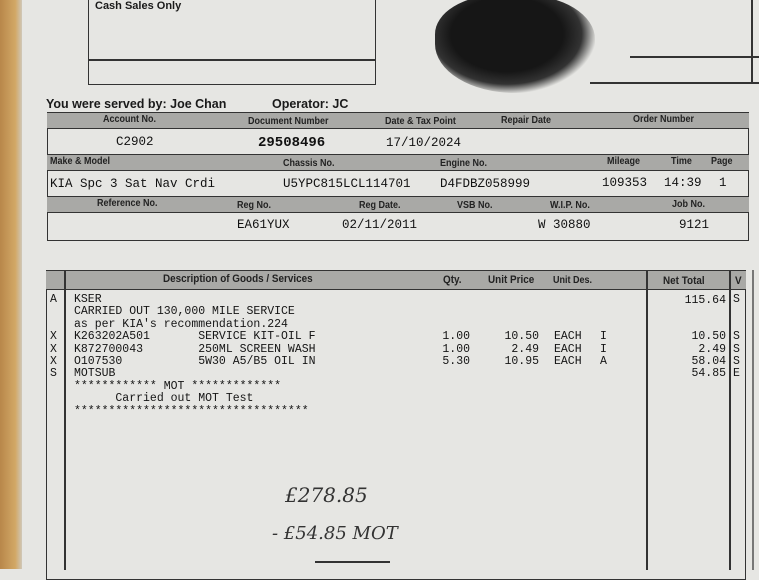  I want to click on net-total-header: Net Total, so click(684, 281).